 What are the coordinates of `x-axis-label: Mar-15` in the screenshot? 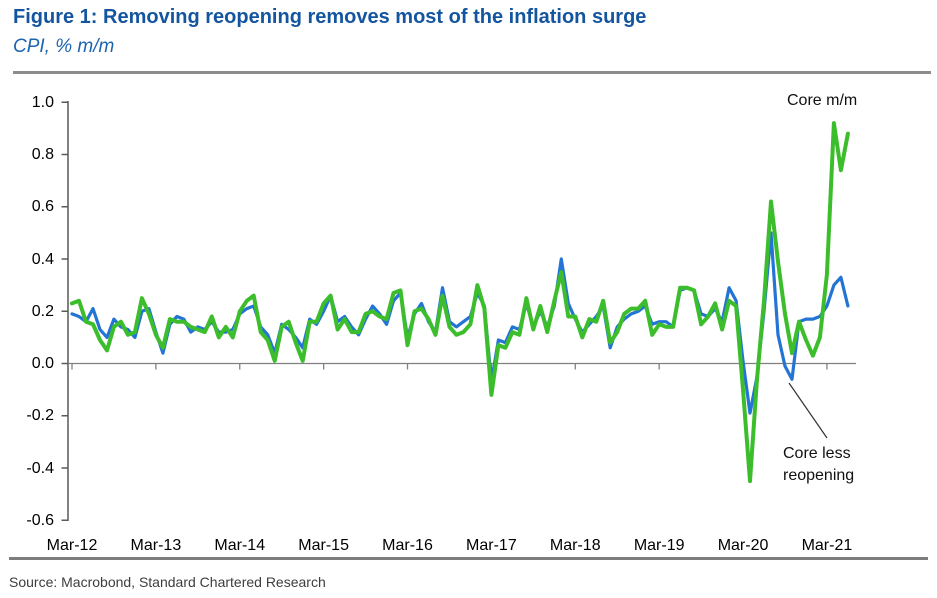 It's located at (323, 545).